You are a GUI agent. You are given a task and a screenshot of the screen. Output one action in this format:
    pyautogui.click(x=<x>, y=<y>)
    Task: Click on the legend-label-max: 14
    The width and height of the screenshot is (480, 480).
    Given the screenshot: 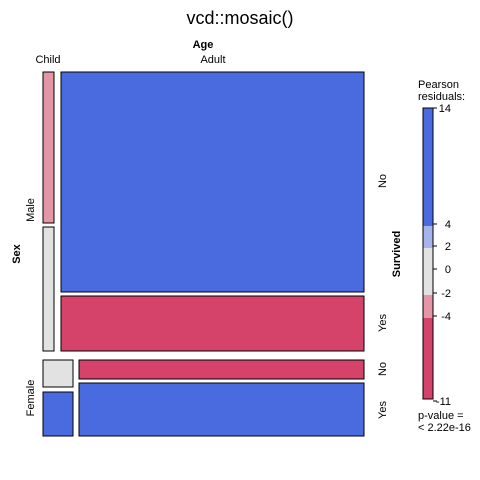 What is the action you would take?
    pyautogui.click(x=445, y=109)
    